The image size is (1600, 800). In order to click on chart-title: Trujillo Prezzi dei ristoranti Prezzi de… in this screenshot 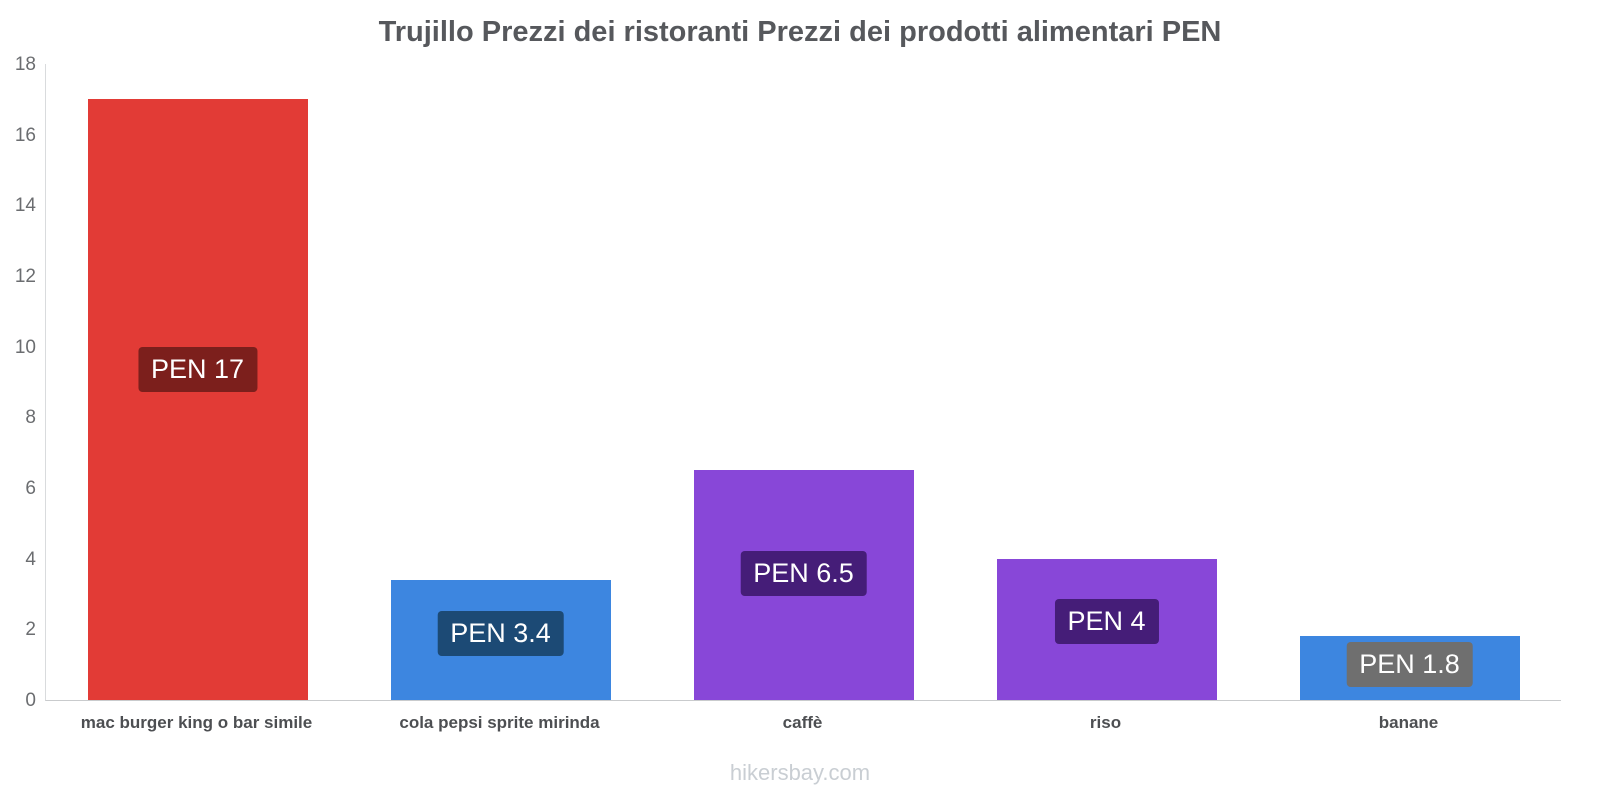, I will do `click(800, 32)`.